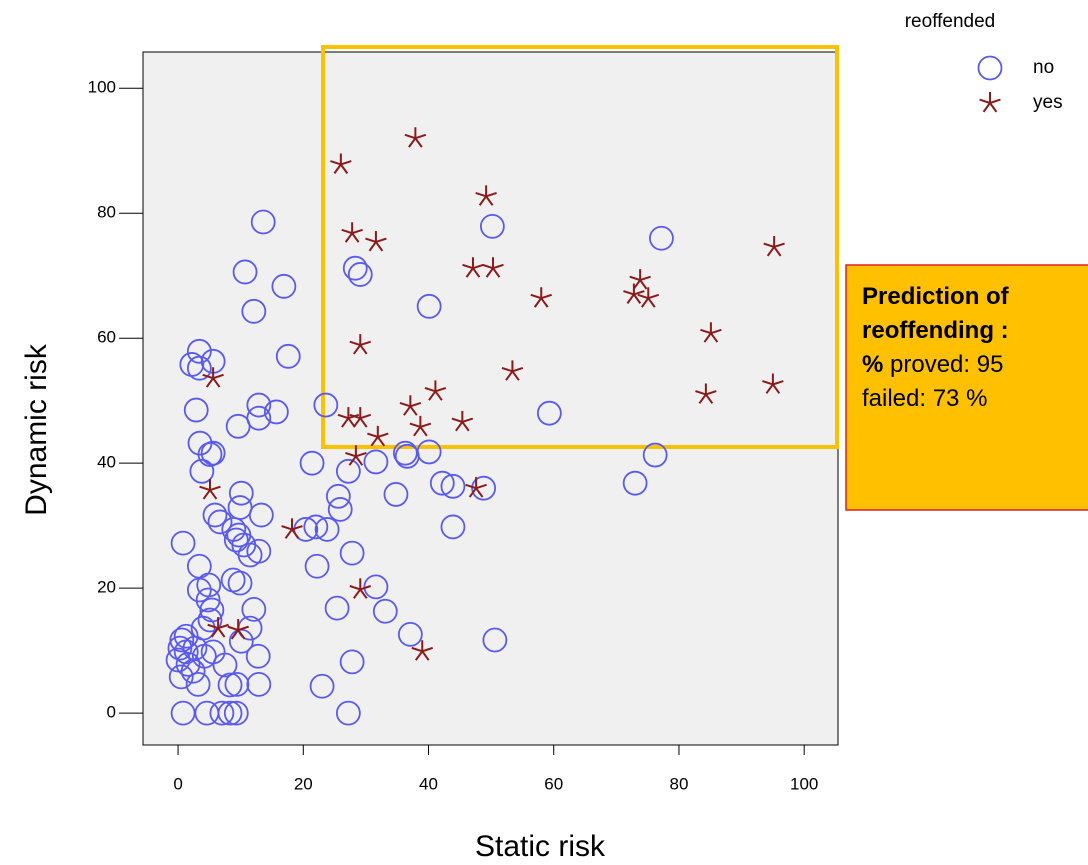  I want to click on legend-marker, so click(990, 102).